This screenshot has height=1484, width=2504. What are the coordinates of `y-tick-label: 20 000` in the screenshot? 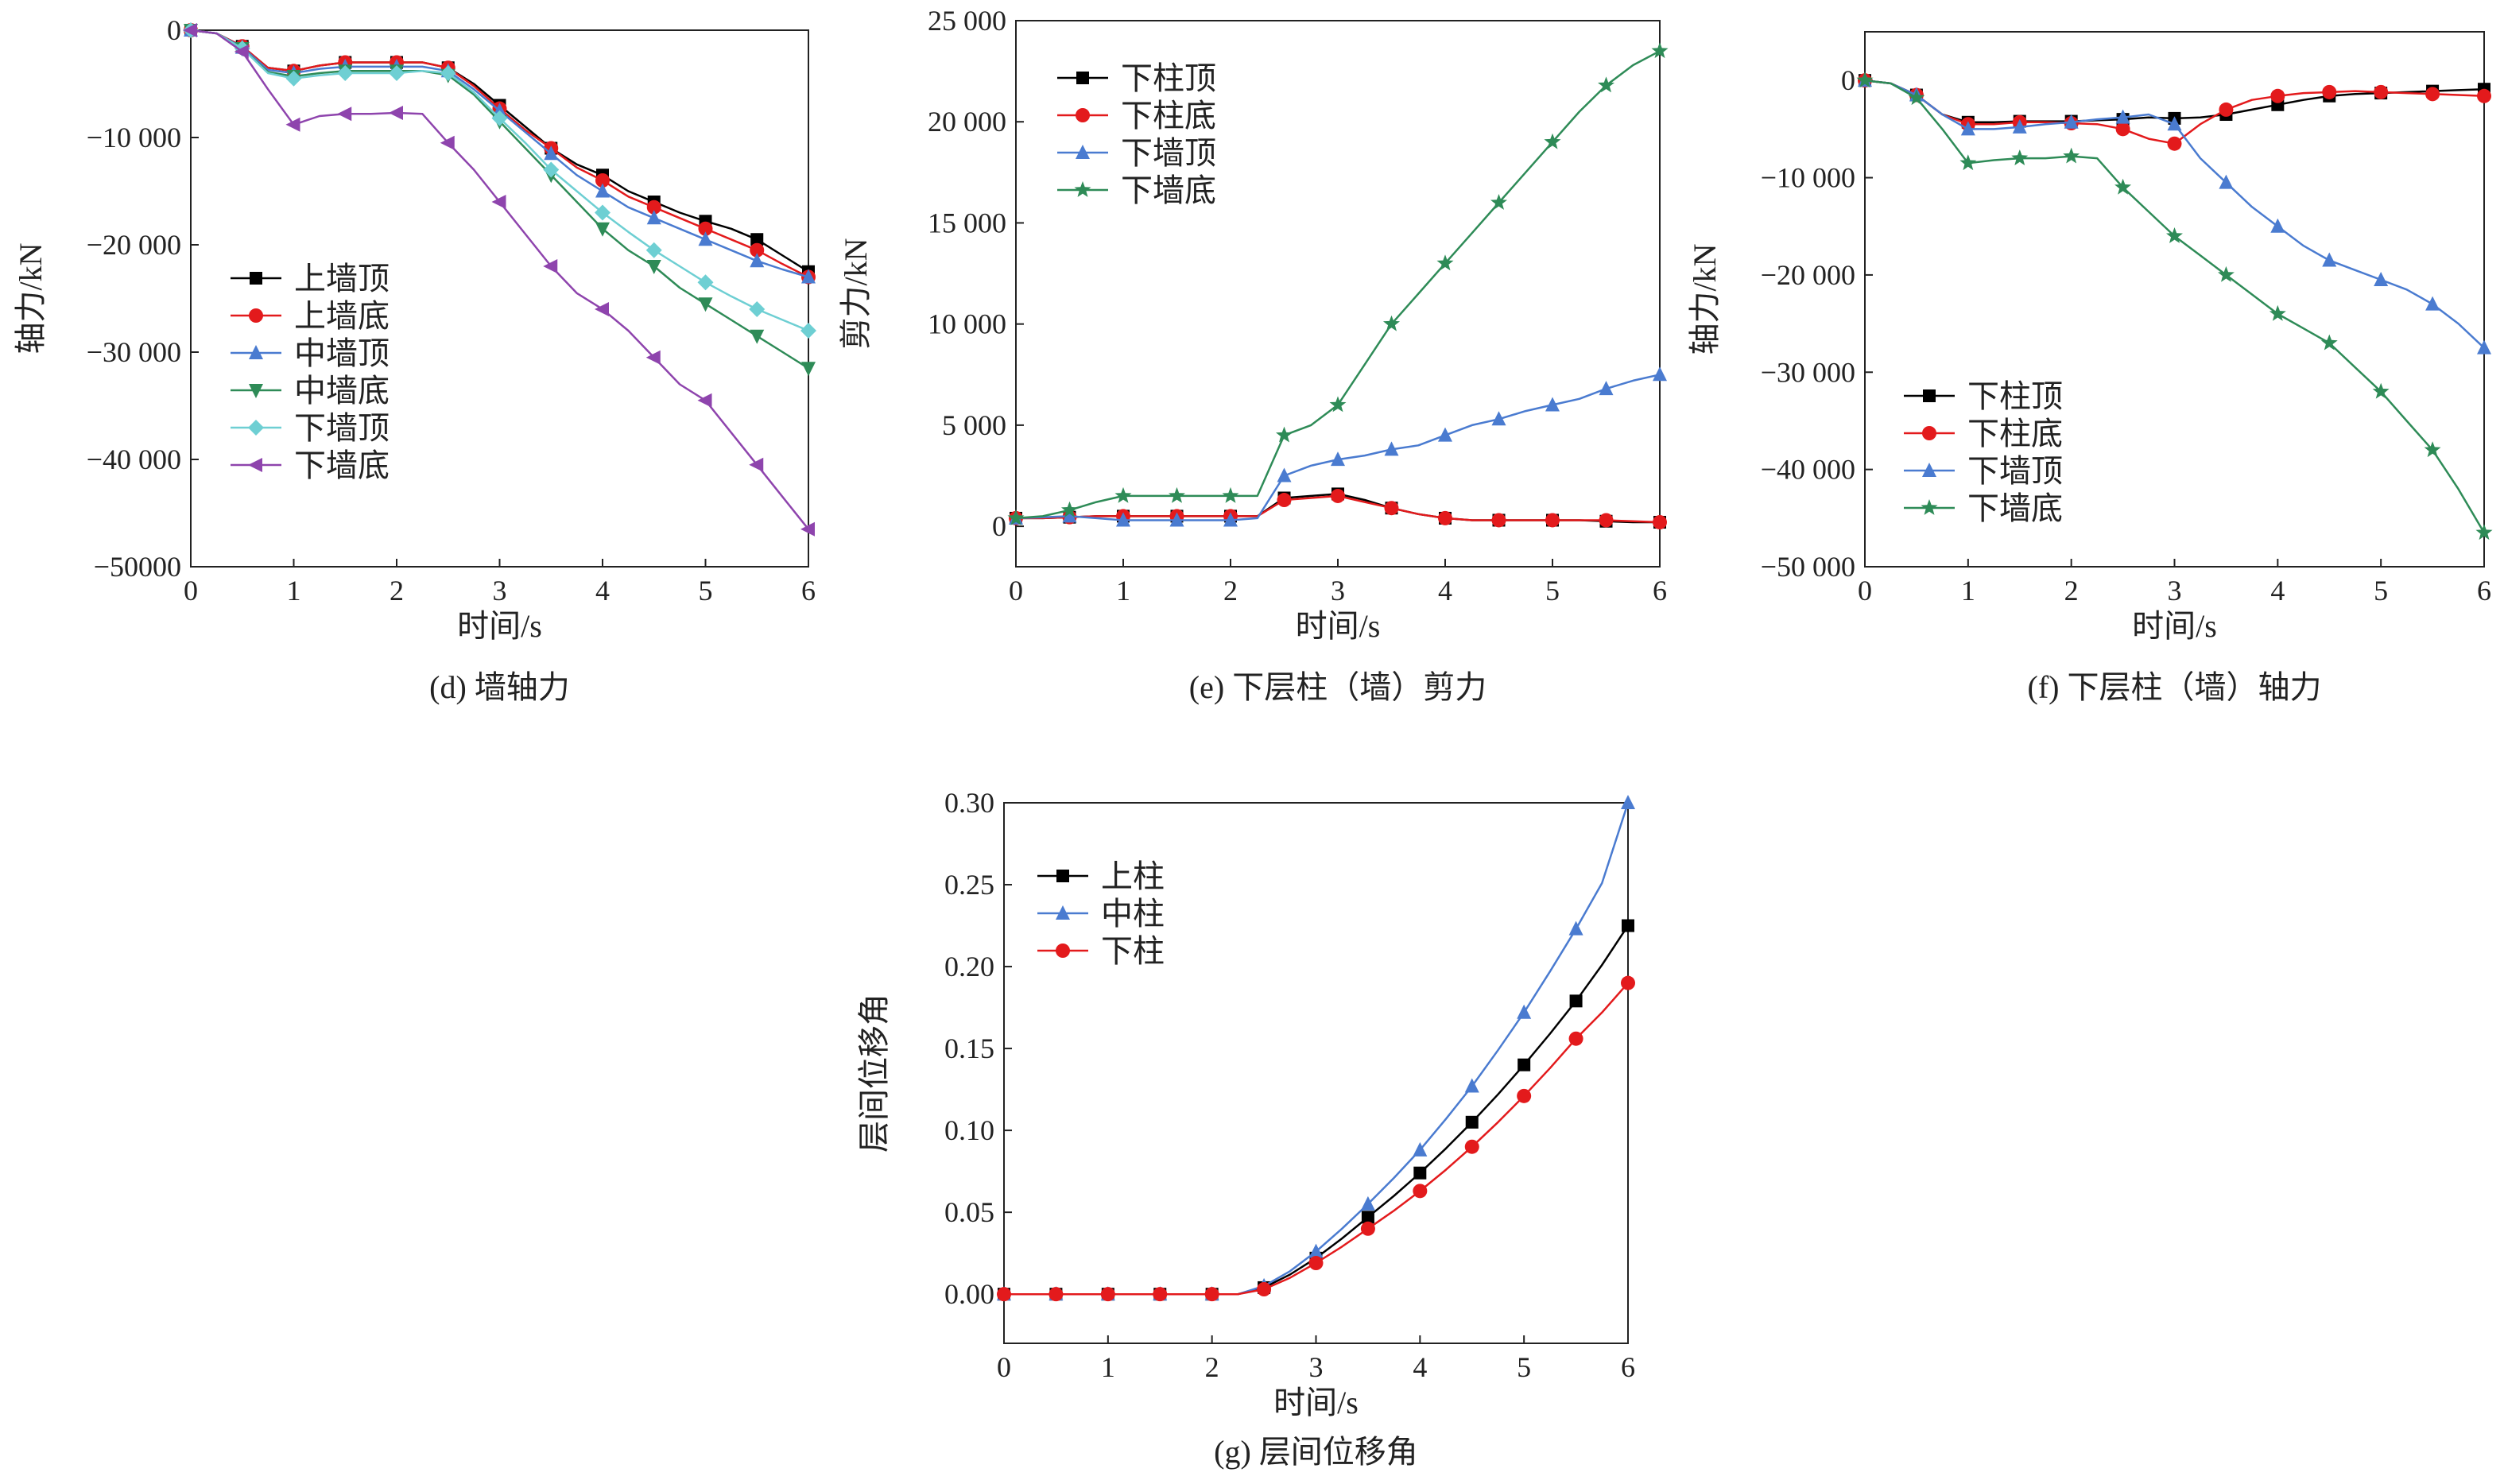 It's located at (967, 122).